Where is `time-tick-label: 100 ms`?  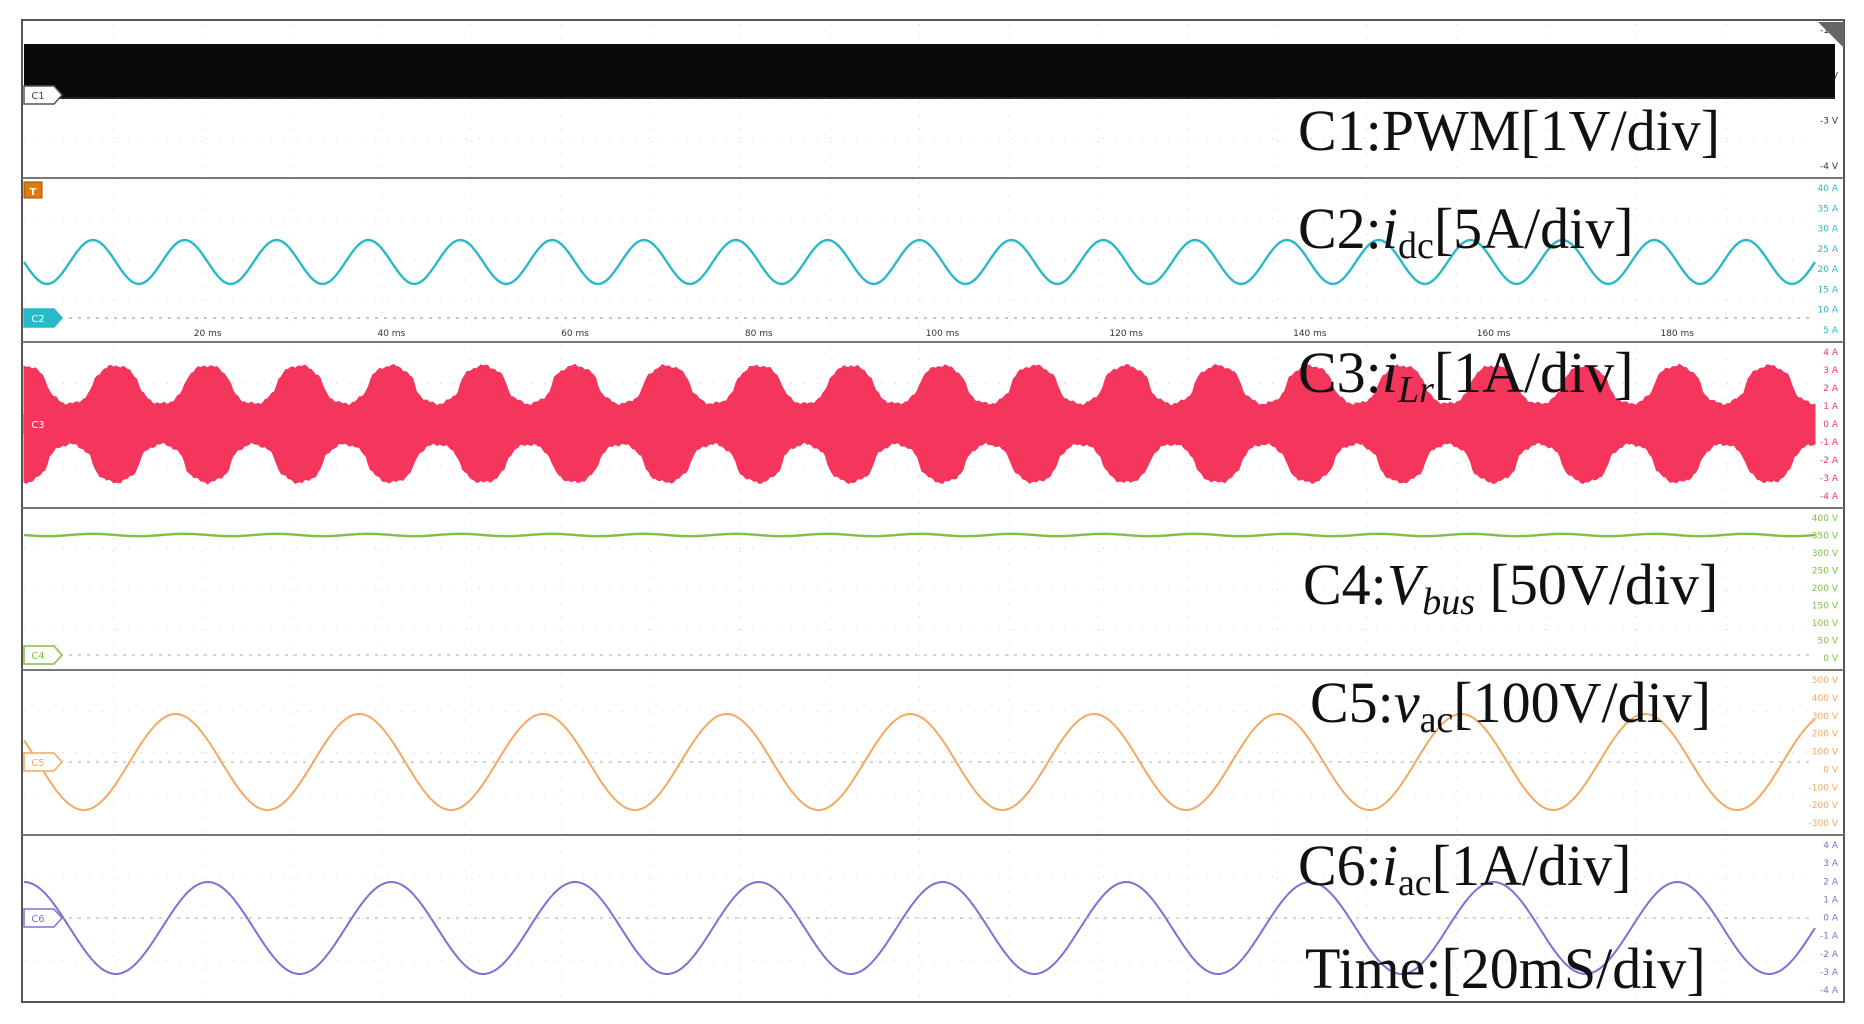
time-tick-label: 100 ms is located at coordinates (943, 334).